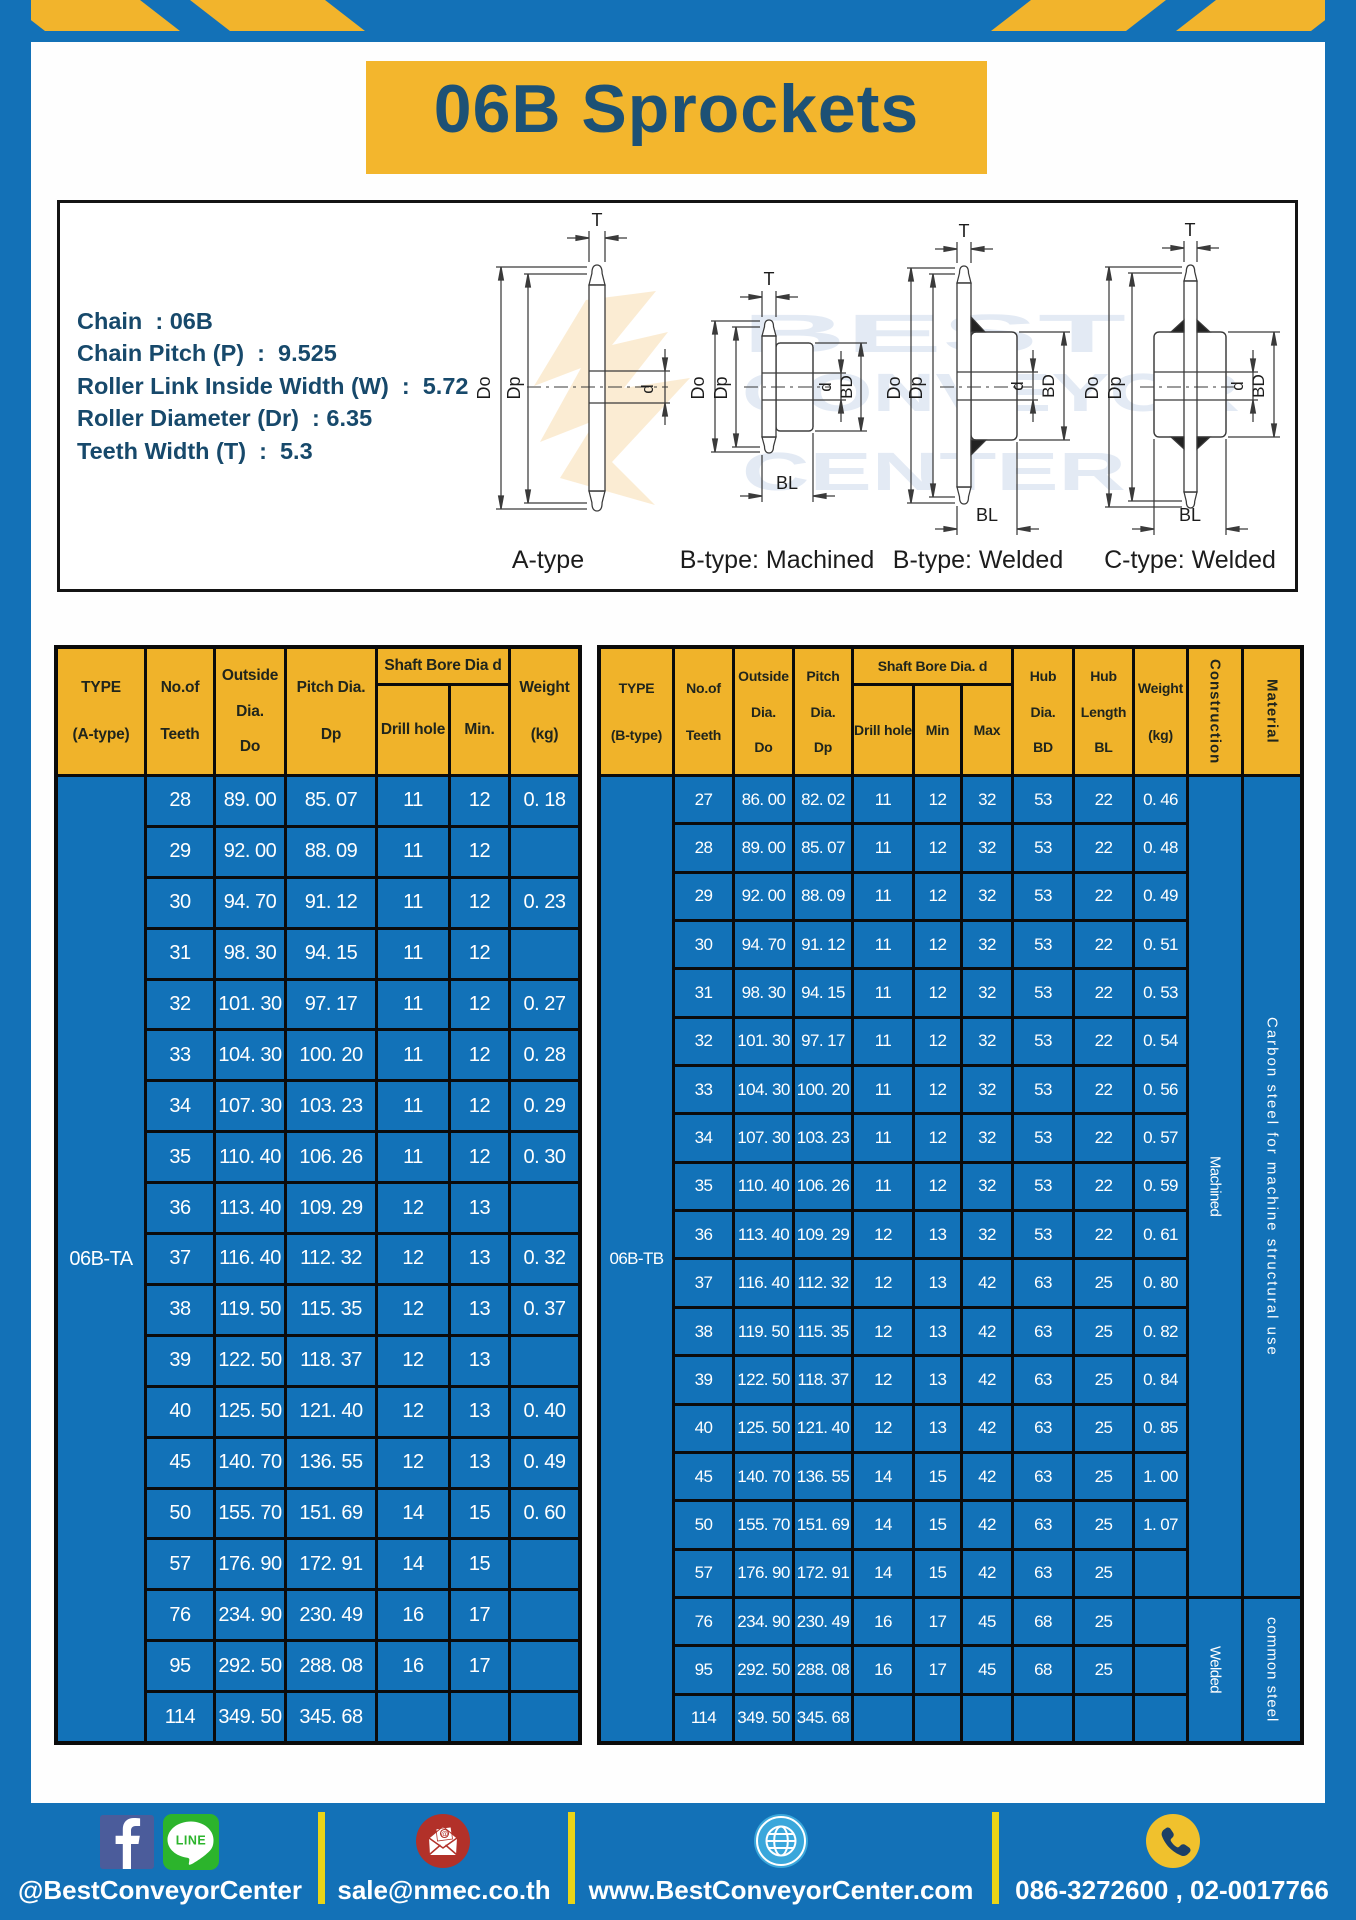 The image size is (1356, 1920). I want to click on svg-text: C-type: Welded, so click(1190, 560).